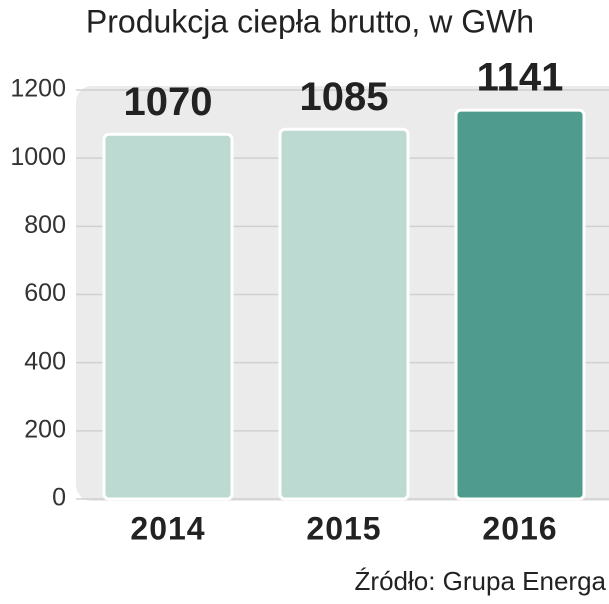 The image size is (609, 604). Describe the element at coordinates (45, 225) in the screenshot. I see `y-tick-label: 800` at that location.